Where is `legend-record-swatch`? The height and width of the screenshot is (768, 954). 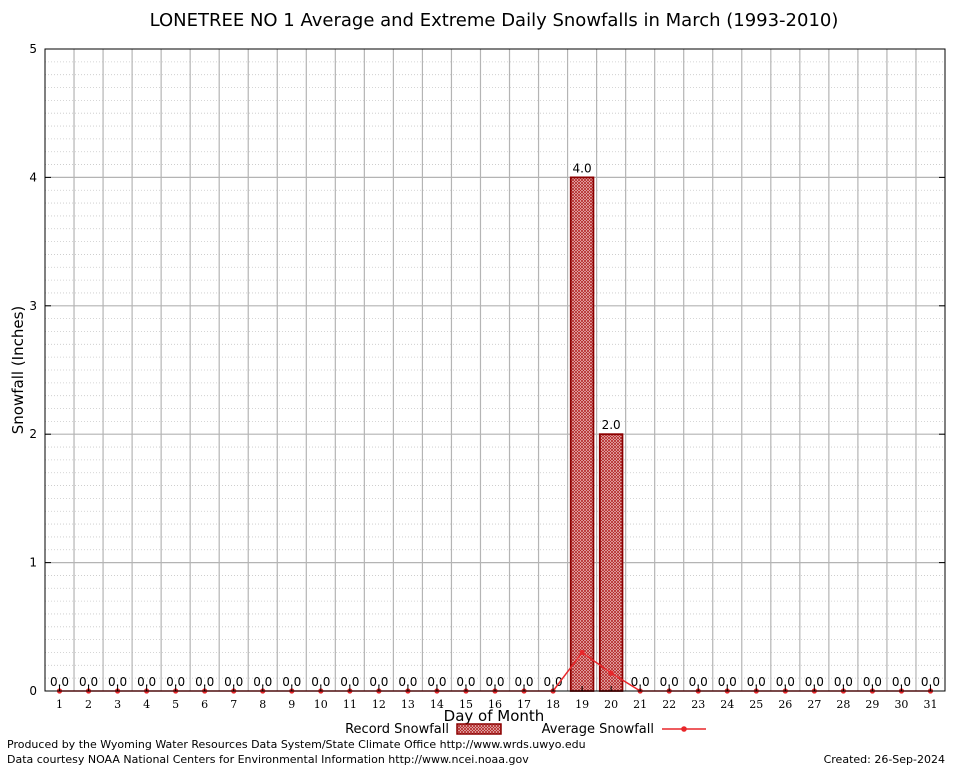
legend-record-swatch is located at coordinates (479, 729).